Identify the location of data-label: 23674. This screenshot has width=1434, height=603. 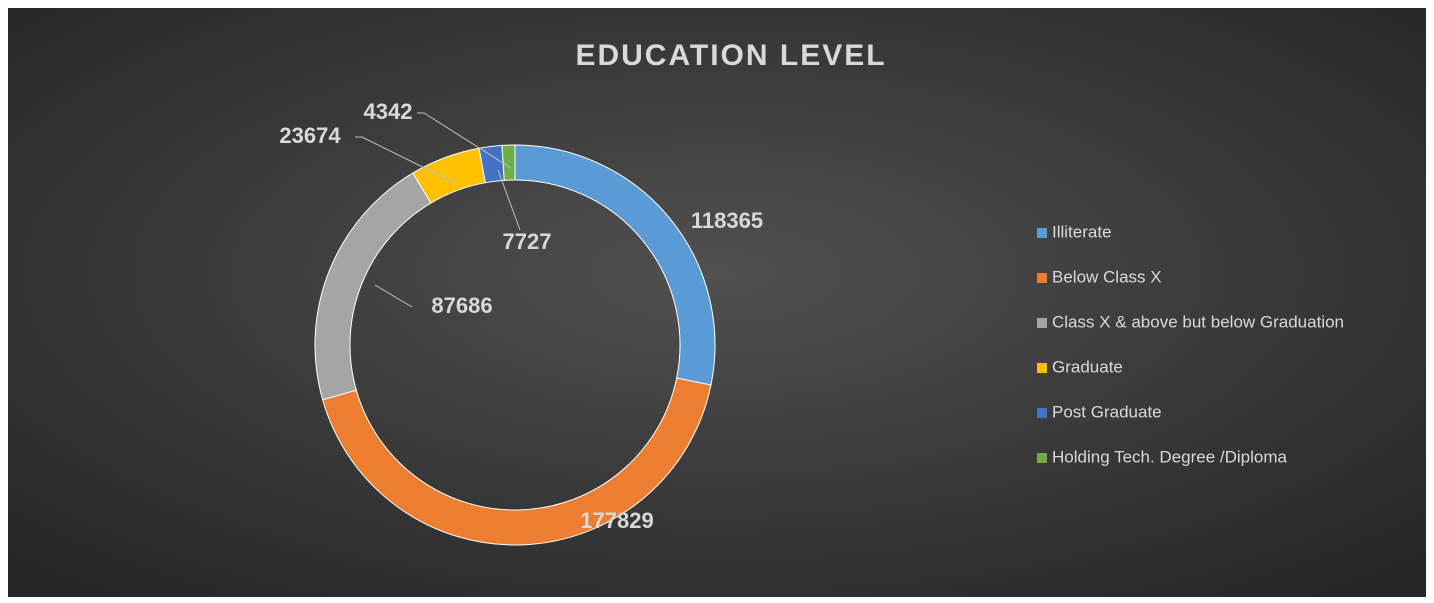
(310, 135).